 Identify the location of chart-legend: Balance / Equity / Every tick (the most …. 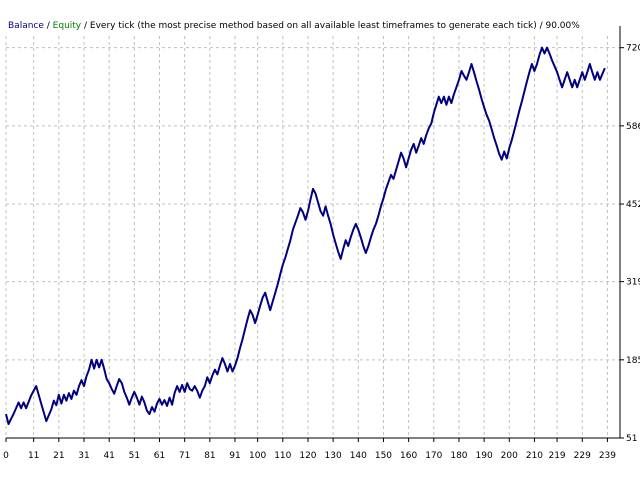
(294, 26).